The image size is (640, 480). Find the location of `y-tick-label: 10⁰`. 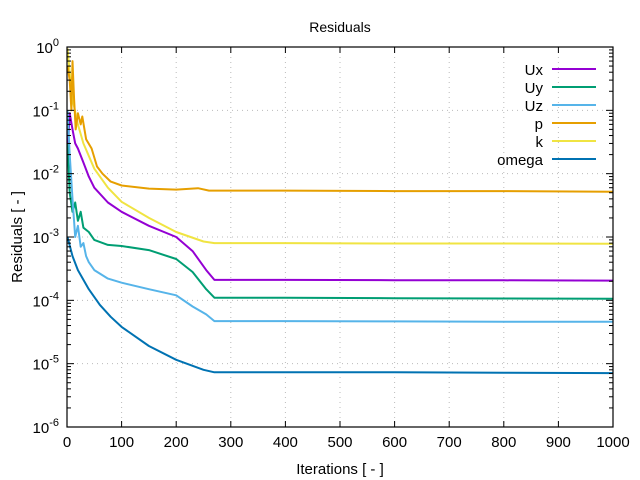

y-tick-label: 10⁰ is located at coordinates (47, 47).